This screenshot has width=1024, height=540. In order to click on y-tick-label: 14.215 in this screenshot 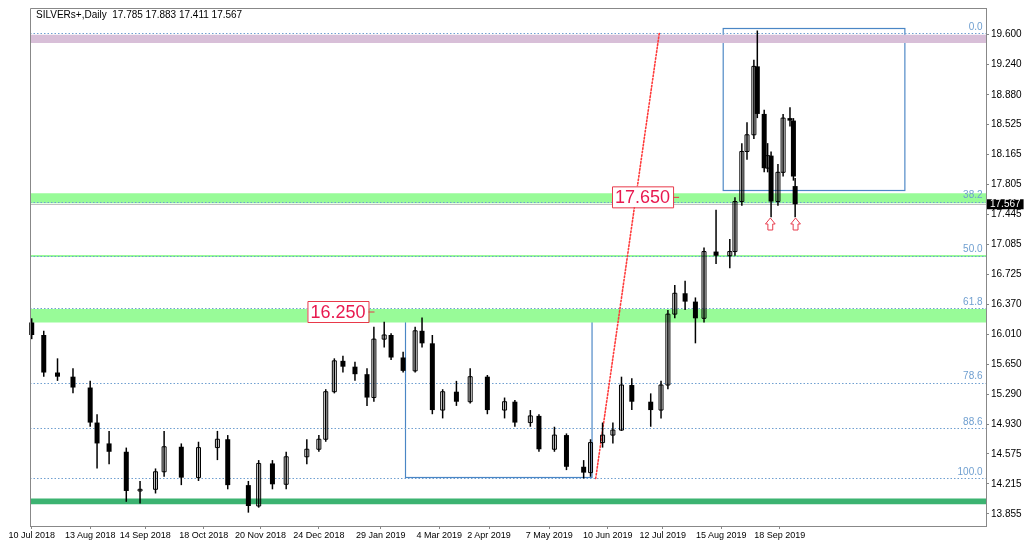, I will do `click(1007, 483)`.